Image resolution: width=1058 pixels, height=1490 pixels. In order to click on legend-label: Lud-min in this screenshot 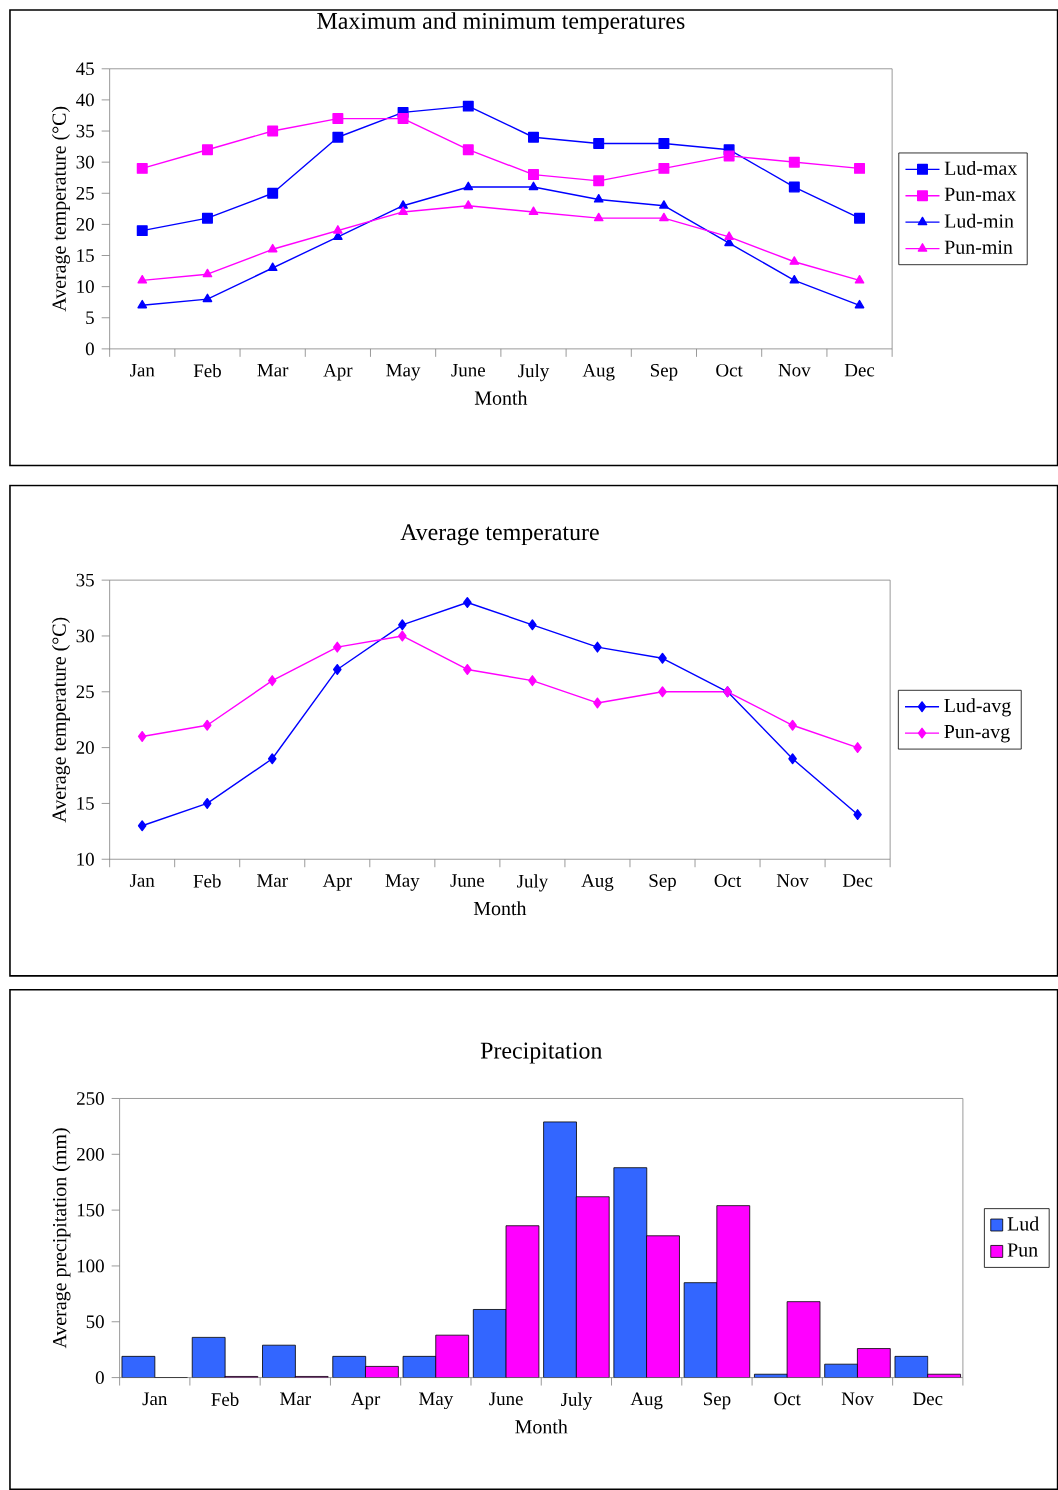, I will do `click(979, 220)`.